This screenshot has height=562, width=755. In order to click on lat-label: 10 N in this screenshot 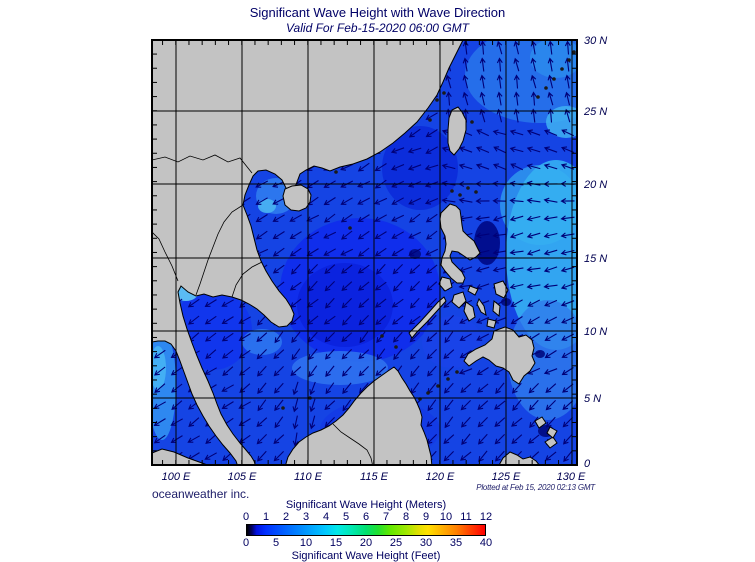, I will do `click(595, 332)`.